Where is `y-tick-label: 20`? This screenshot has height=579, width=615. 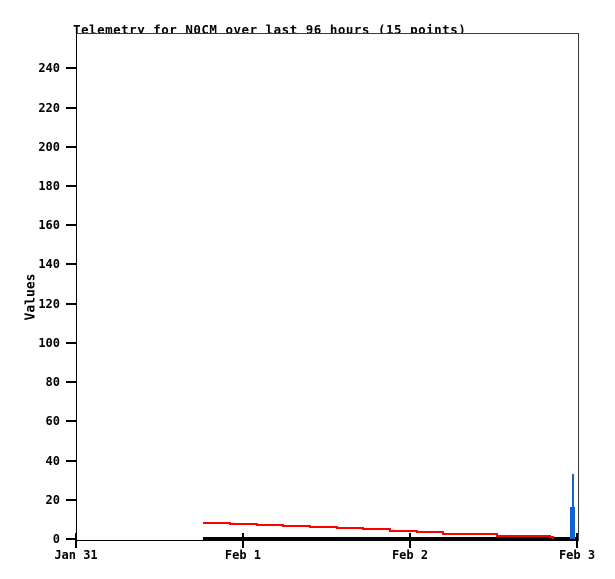 y-tick-label: 20 is located at coordinates (52, 499).